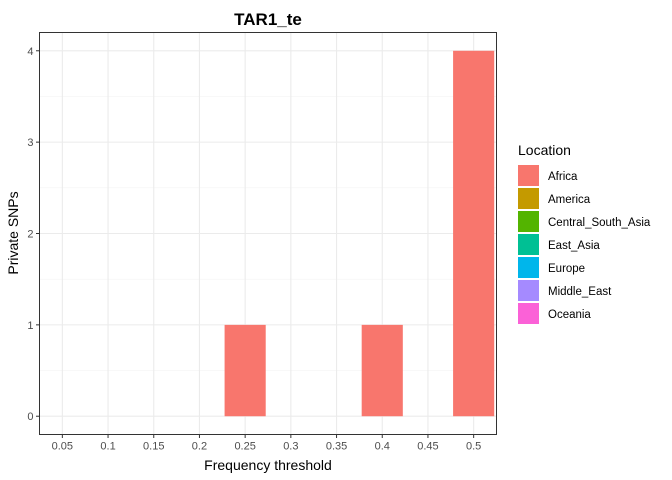 The width and height of the screenshot is (672, 480). Describe the element at coordinates (107, 447) in the screenshot. I see `x-tick-label: 0.1` at that location.